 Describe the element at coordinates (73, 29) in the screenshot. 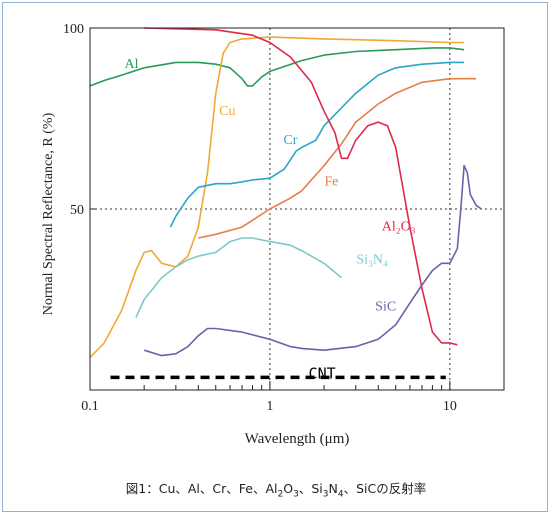

I see `y-tick-label-1: 100` at that location.